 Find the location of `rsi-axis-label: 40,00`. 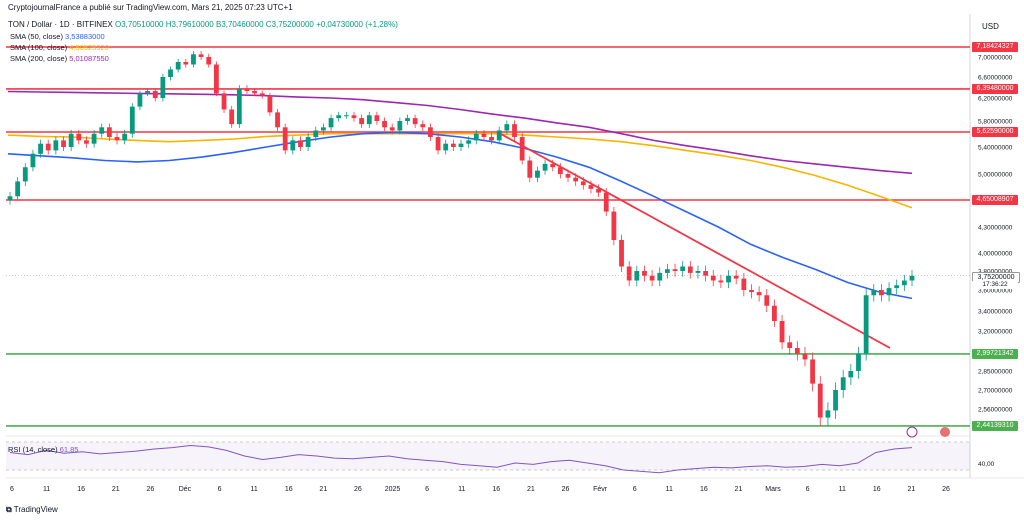

rsi-axis-label: 40,00 is located at coordinates (986, 464).